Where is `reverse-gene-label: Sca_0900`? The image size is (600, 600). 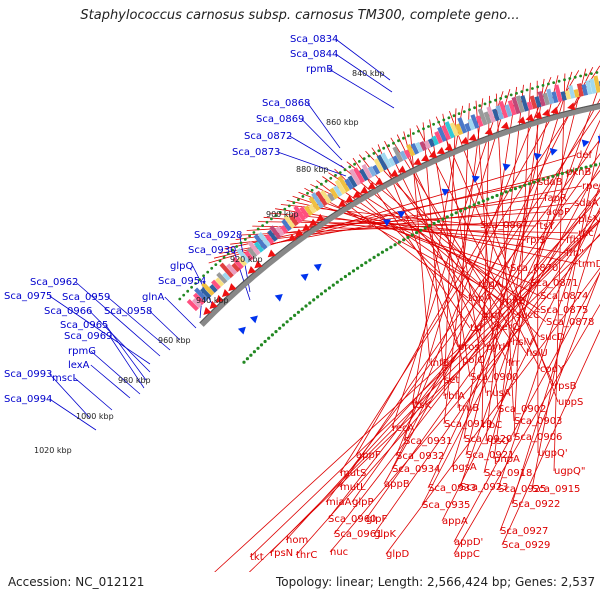 reverse-gene-label: Sca_0900 is located at coordinates (494, 377).